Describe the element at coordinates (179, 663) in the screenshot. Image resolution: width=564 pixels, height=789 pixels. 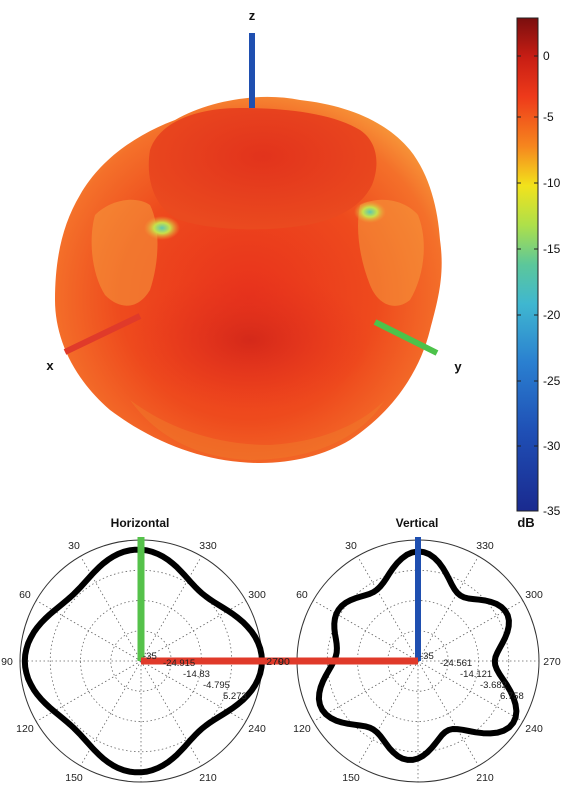
I see `polar-radial-label: -24.915` at that location.